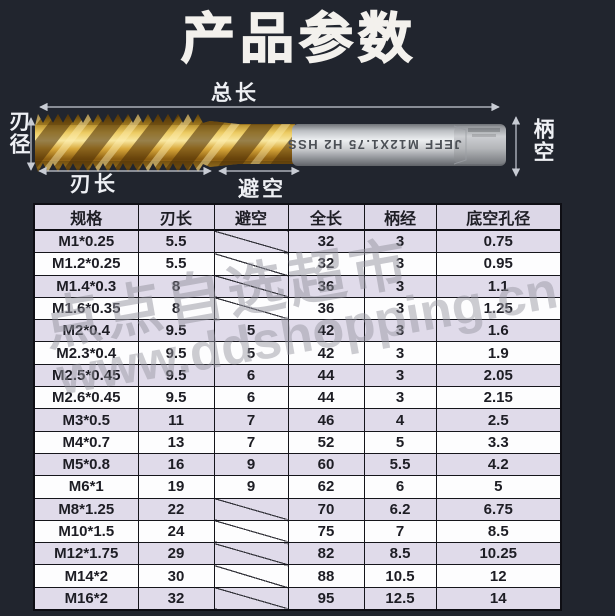 The image size is (615, 616). I want to click on tap-square-drive, so click(480, 145).